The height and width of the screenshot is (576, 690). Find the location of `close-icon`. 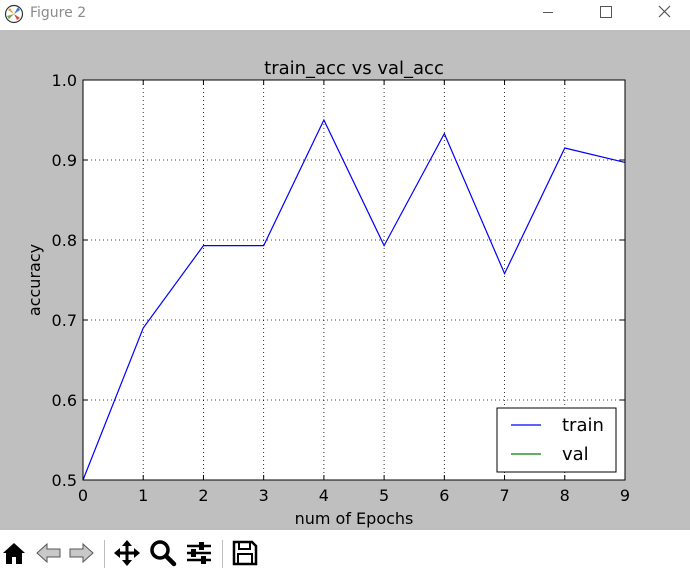

close-icon is located at coordinates (664, 11).